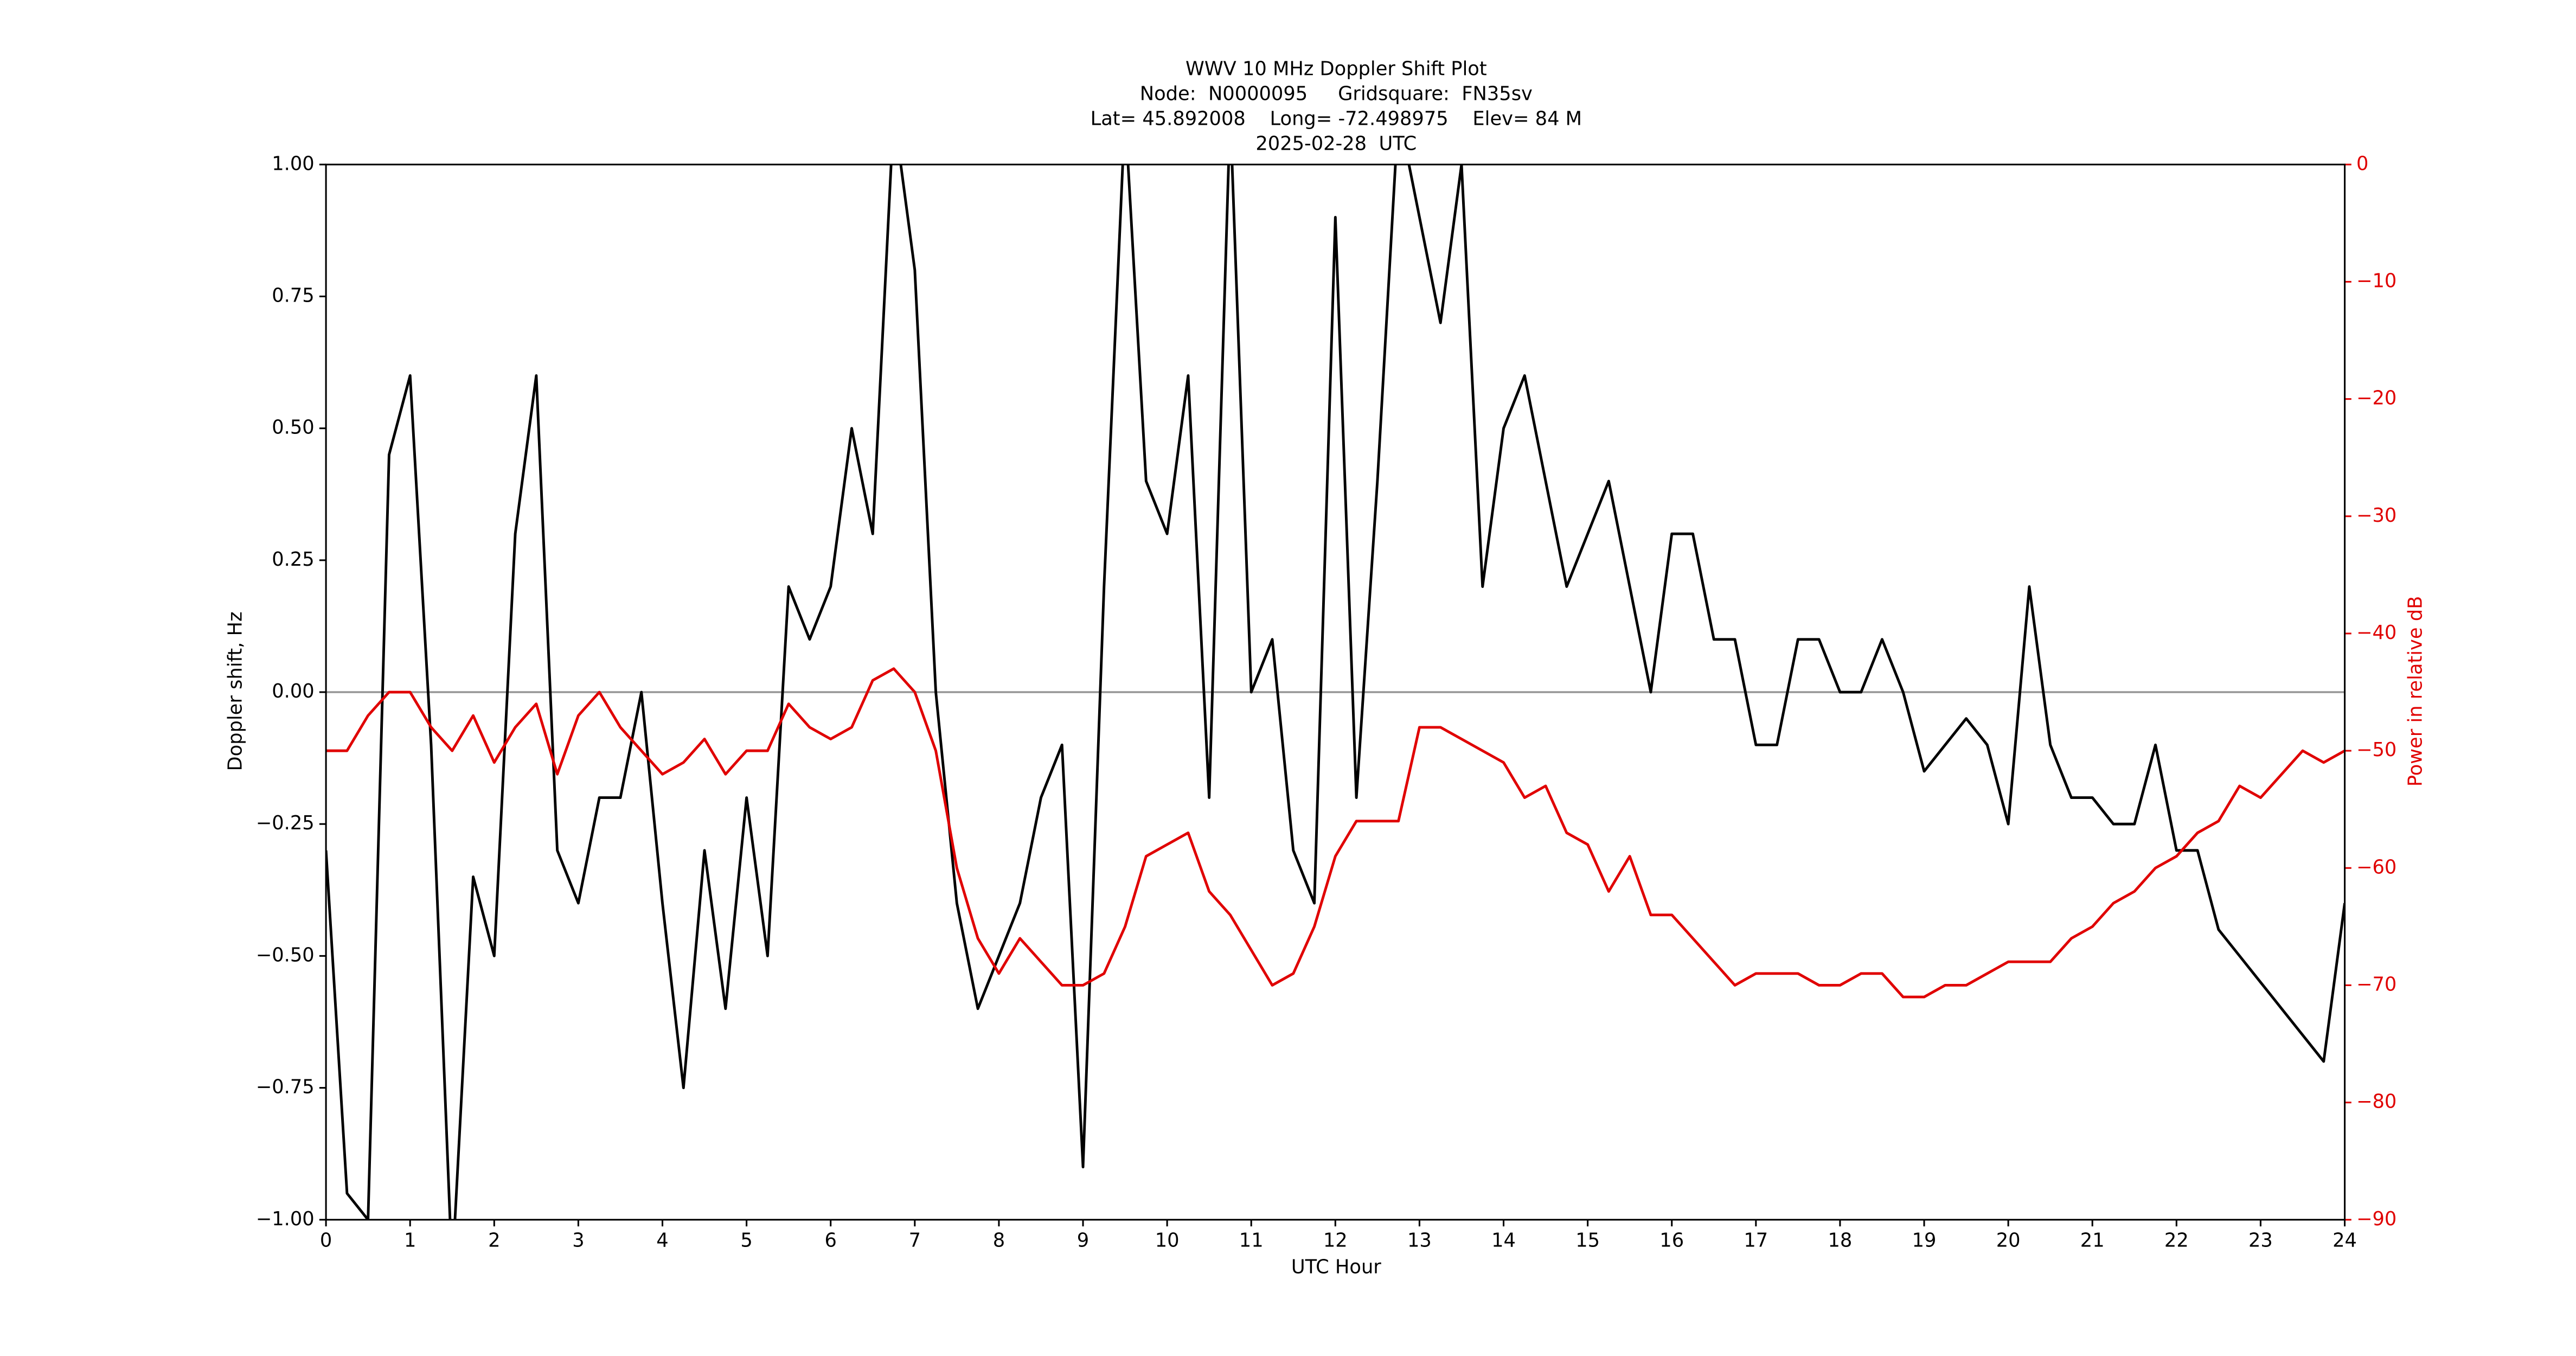 The width and height of the screenshot is (2576, 1356). What do you see at coordinates (1587, 1241) in the screenshot?
I see `x-tick-label: 15` at bounding box center [1587, 1241].